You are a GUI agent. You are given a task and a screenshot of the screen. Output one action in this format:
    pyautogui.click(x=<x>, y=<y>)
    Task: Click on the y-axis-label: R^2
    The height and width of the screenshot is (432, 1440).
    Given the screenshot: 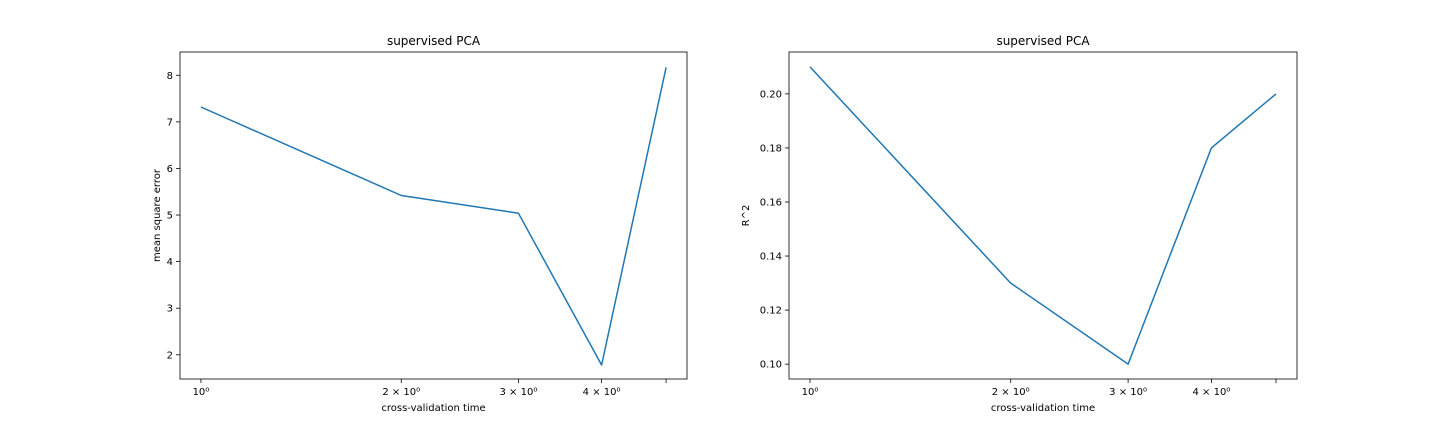 What is the action you would take?
    pyautogui.click(x=746, y=216)
    